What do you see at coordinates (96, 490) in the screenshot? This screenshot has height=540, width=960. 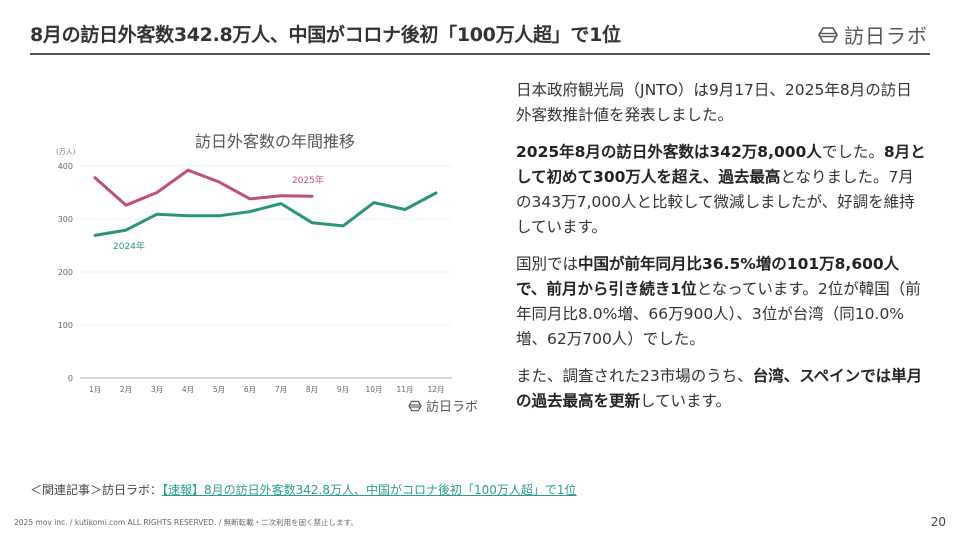 I see `related-prefix: ＜関連記事＞訪日ラボ：` at bounding box center [96, 490].